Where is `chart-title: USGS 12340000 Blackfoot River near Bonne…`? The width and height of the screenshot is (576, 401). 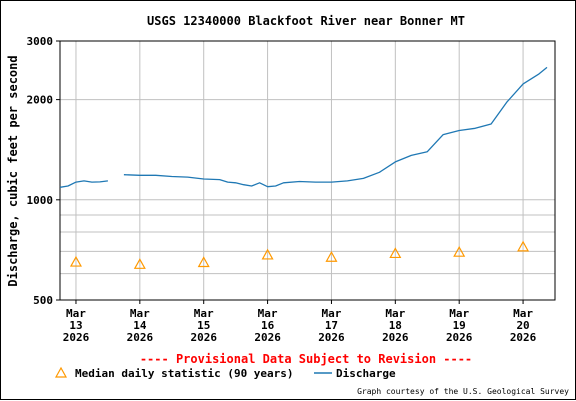 chart-title: USGS 12340000 Blackfoot River near Bonne… is located at coordinates (306, 21).